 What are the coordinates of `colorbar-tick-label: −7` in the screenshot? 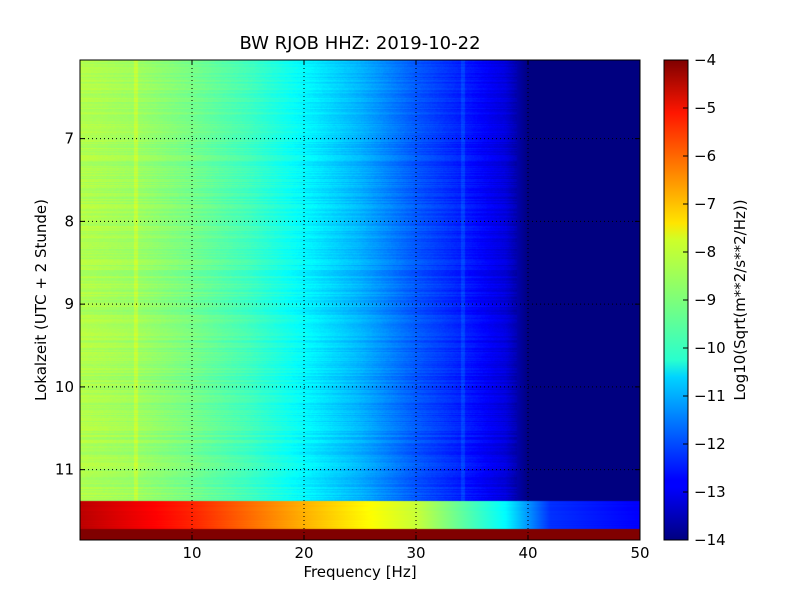 It's located at (705, 204).